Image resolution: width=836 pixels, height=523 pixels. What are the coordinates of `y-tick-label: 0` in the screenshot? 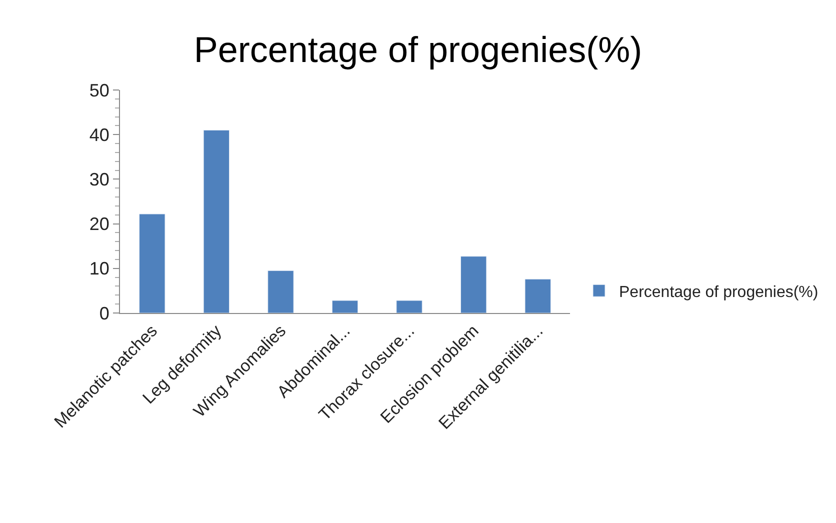 It's located at (104, 313).